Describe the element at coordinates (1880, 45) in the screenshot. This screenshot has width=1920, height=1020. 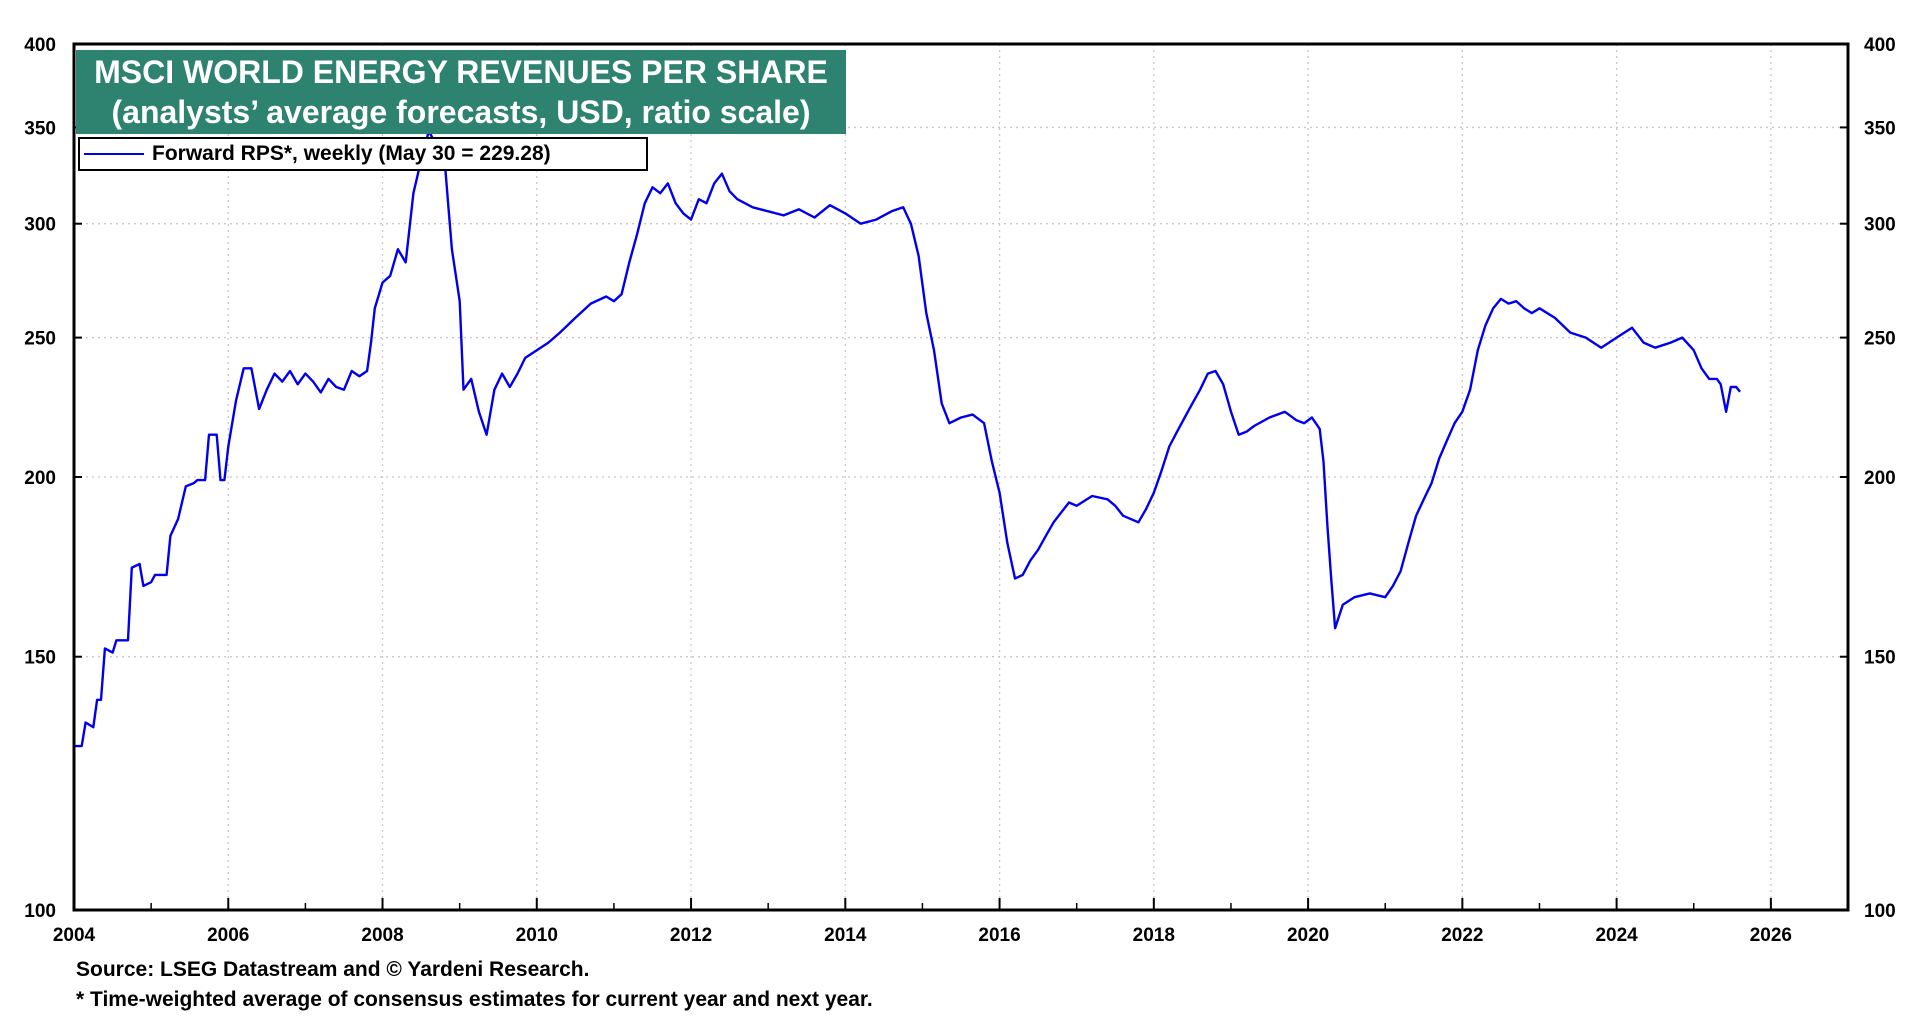
I see `y-tick-label-right: 400` at that location.